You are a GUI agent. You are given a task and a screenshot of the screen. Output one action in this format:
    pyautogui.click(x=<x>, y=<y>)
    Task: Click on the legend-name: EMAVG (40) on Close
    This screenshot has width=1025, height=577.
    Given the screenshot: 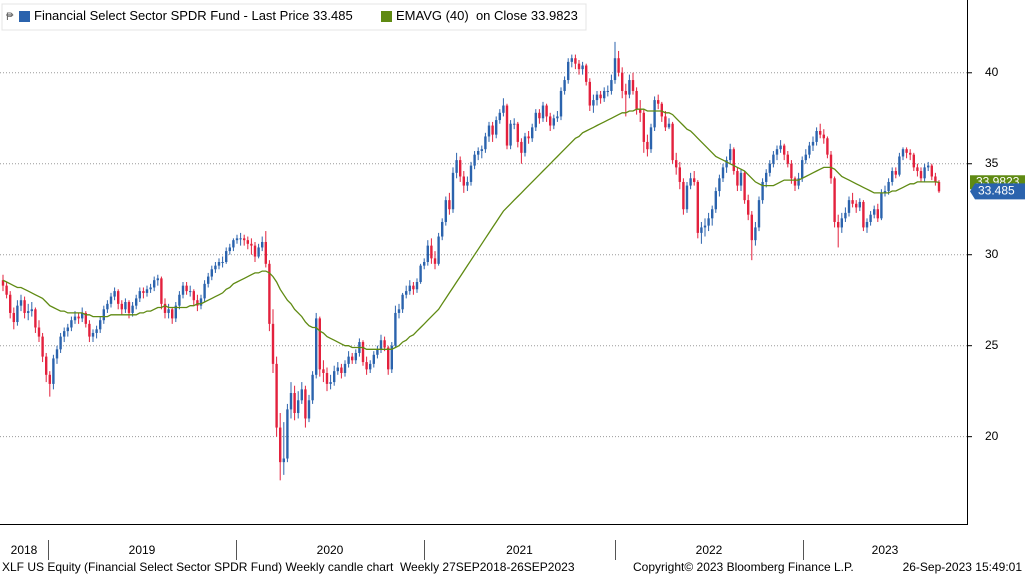 What is the action you would take?
    pyautogui.click(x=461, y=15)
    